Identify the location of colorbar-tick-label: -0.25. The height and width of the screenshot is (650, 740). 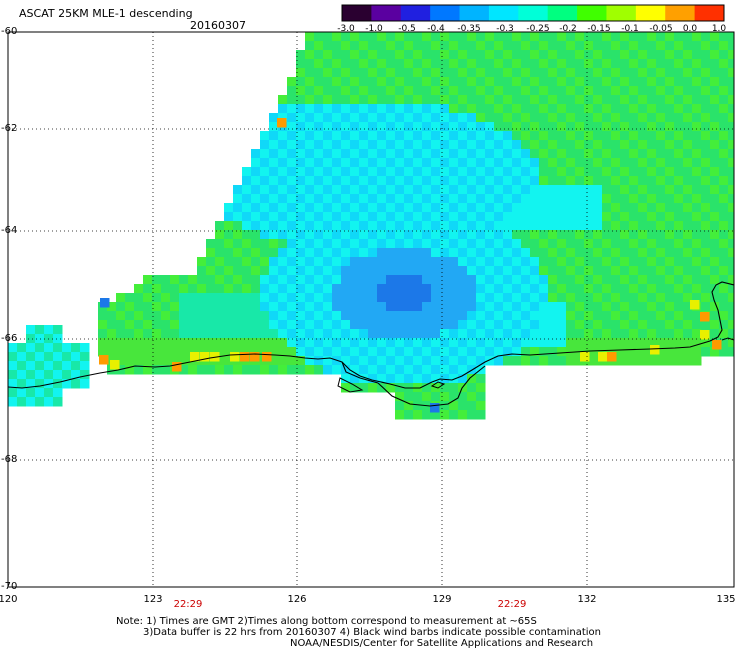
(538, 29).